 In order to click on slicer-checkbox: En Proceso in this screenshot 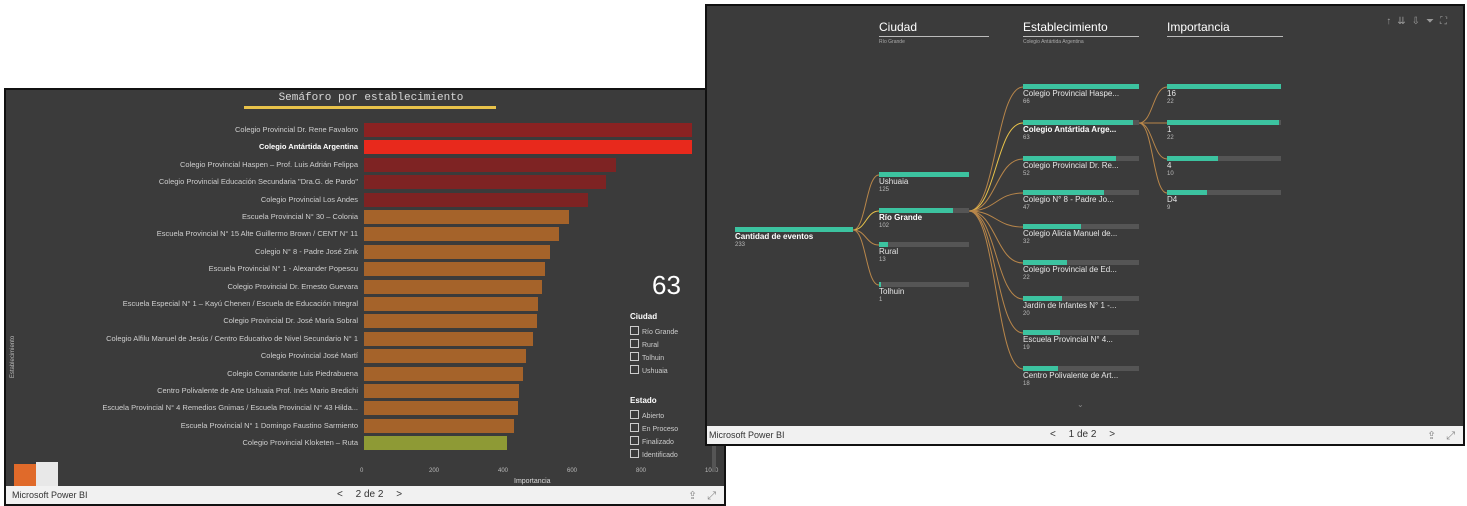, I will do `click(654, 428)`.